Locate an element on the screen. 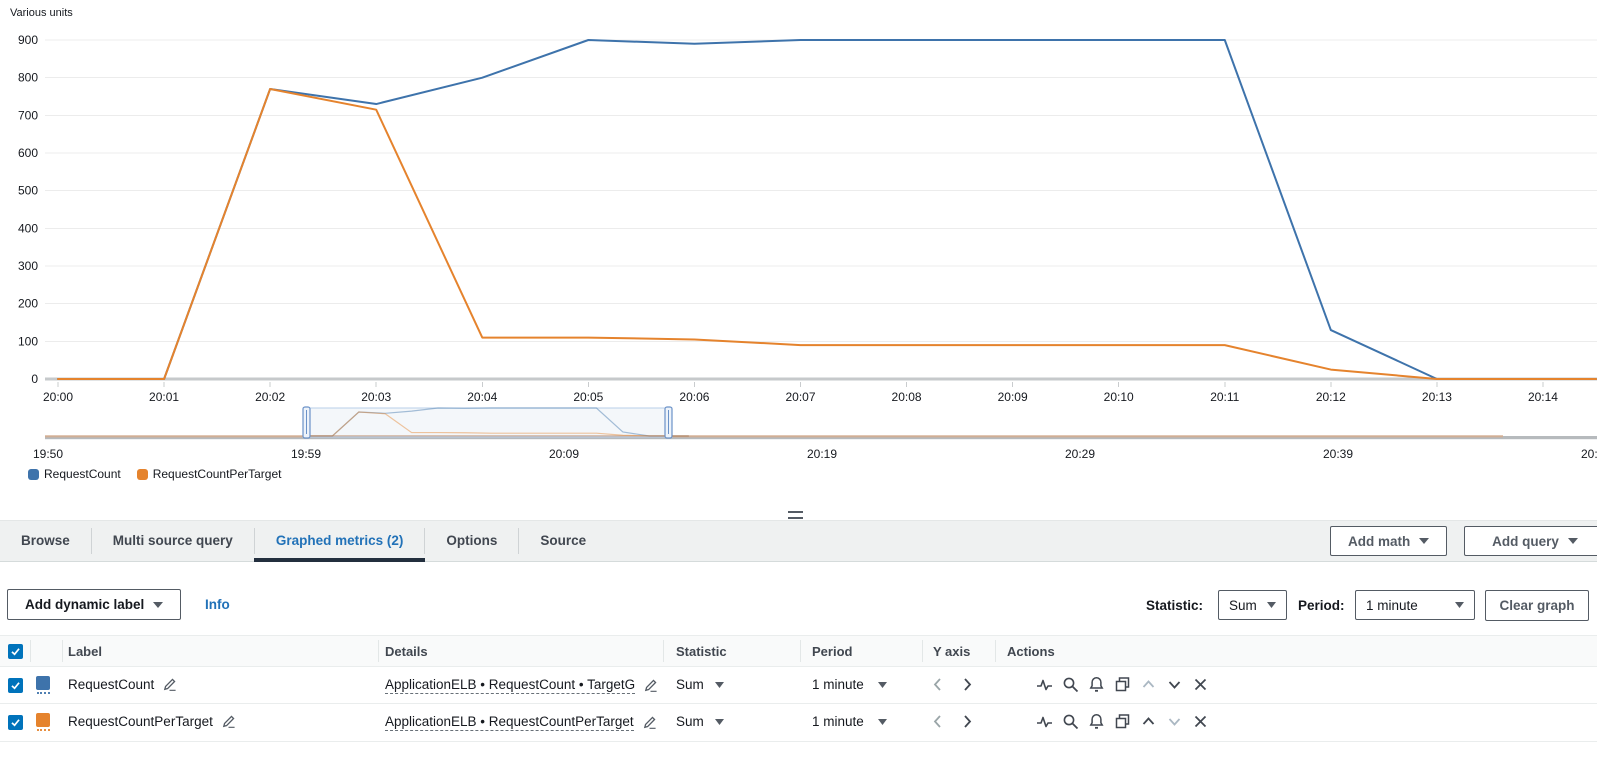  x-tick-label: 20:03 is located at coordinates (376, 397).